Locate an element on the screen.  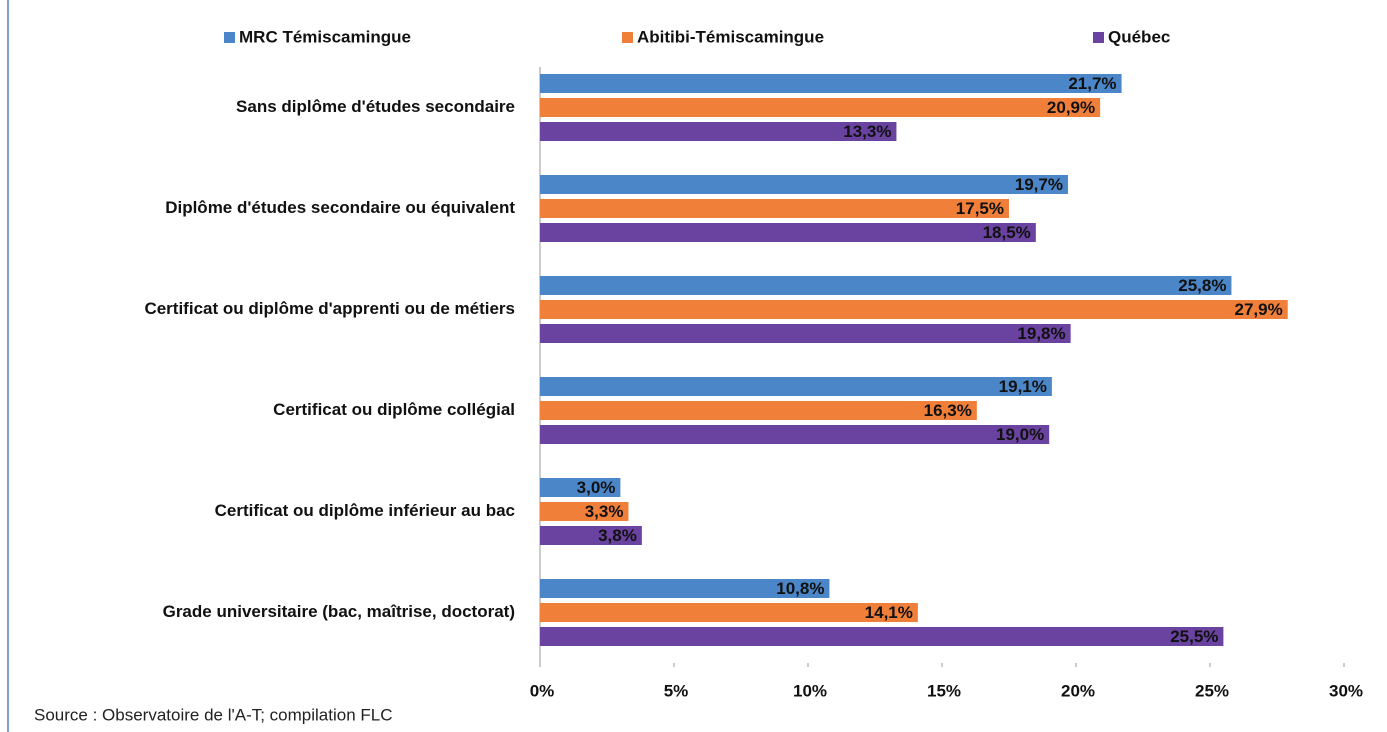
x-tick-label: 20% is located at coordinates (1078, 690).